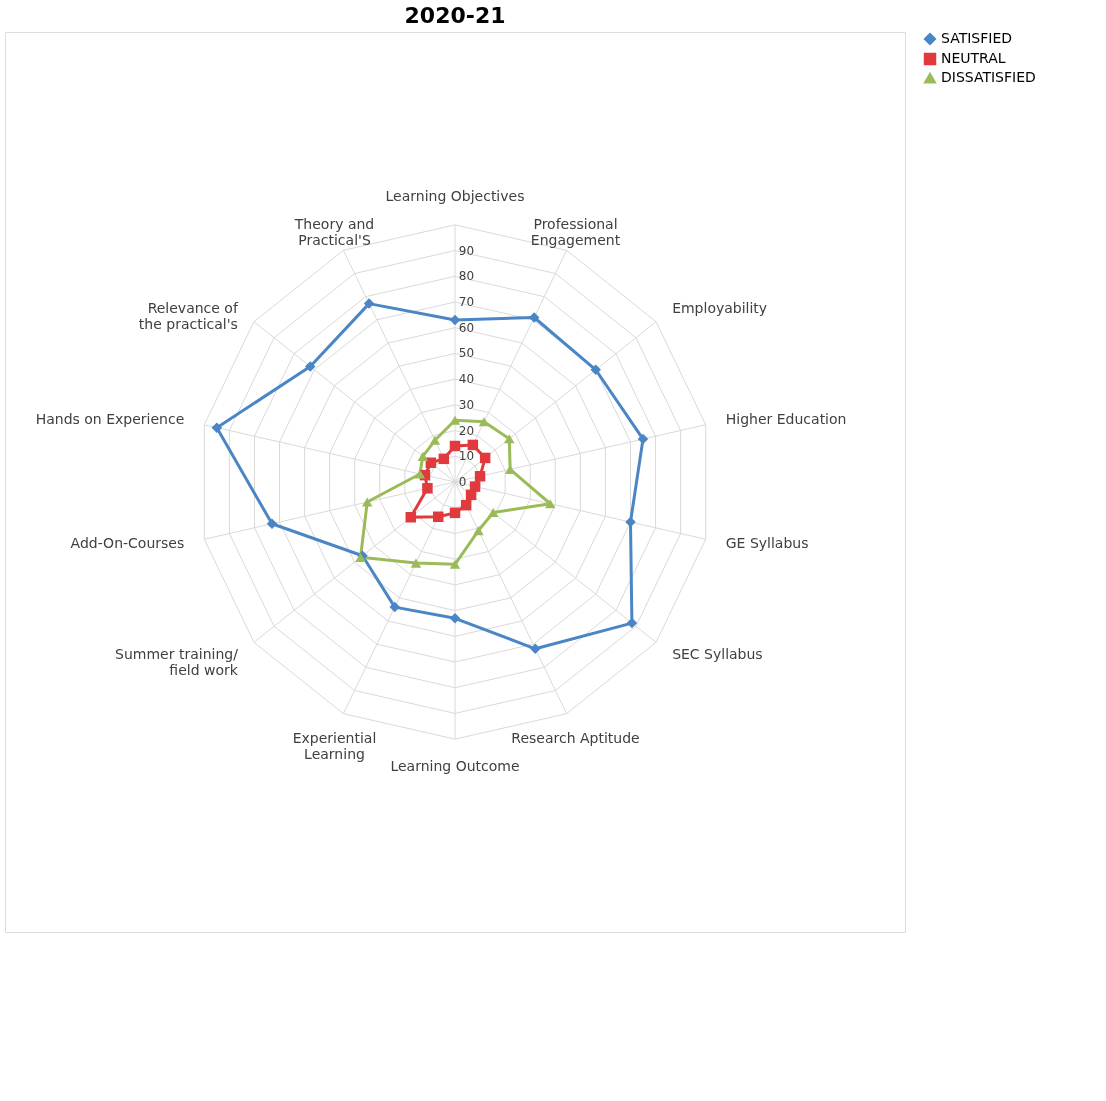 The width and height of the screenshot is (1106, 1101). I want to click on y-tick-label: 60, so click(466, 327).